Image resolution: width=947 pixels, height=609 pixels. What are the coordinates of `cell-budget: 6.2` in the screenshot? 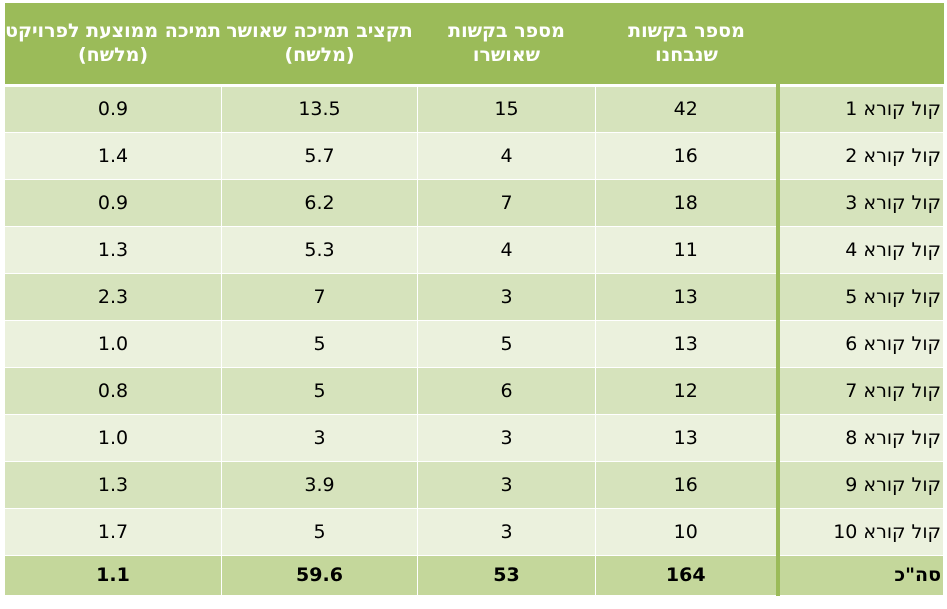 It's located at (319, 202).